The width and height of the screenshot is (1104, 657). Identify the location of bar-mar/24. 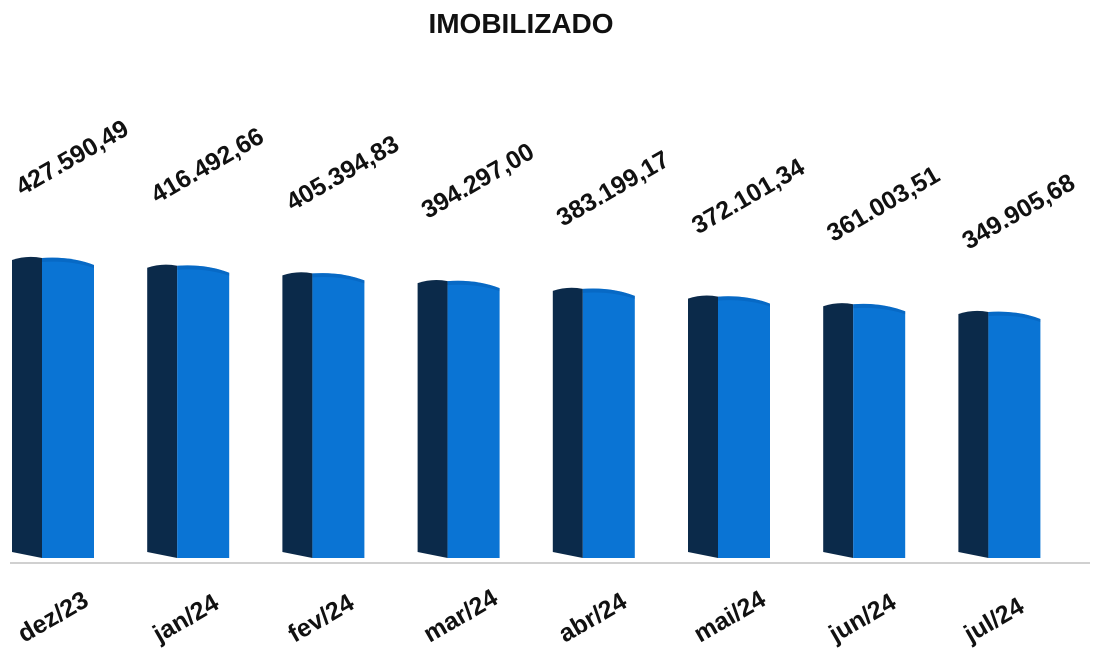
(458, 419).